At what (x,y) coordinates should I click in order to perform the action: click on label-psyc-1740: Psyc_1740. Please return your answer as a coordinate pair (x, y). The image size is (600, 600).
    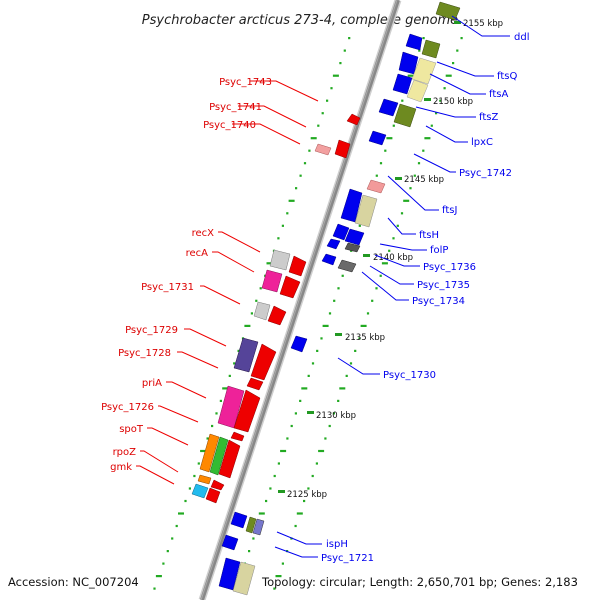
    Looking at the image, I should click on (229, 125).